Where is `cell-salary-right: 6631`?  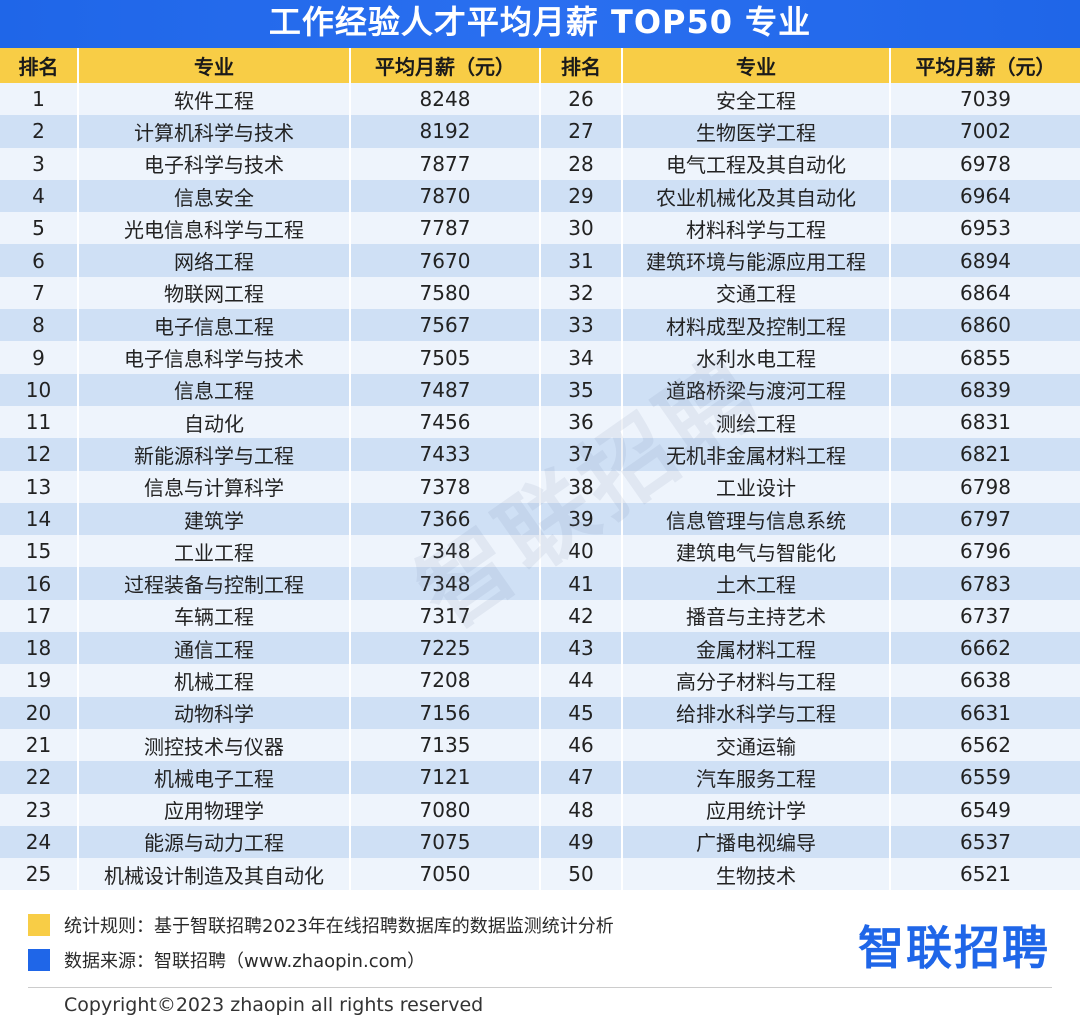
cell-salary-right: 6631 is located at coordinates (985, 712).